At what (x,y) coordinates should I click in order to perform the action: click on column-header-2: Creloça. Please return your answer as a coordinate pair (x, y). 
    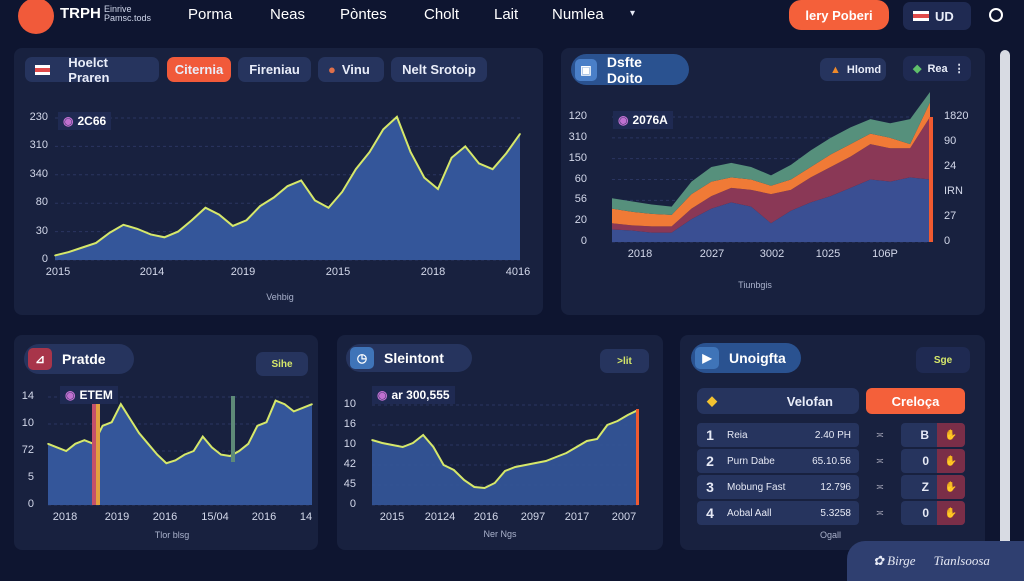
    Looking at the image, I should click on (915, 401).